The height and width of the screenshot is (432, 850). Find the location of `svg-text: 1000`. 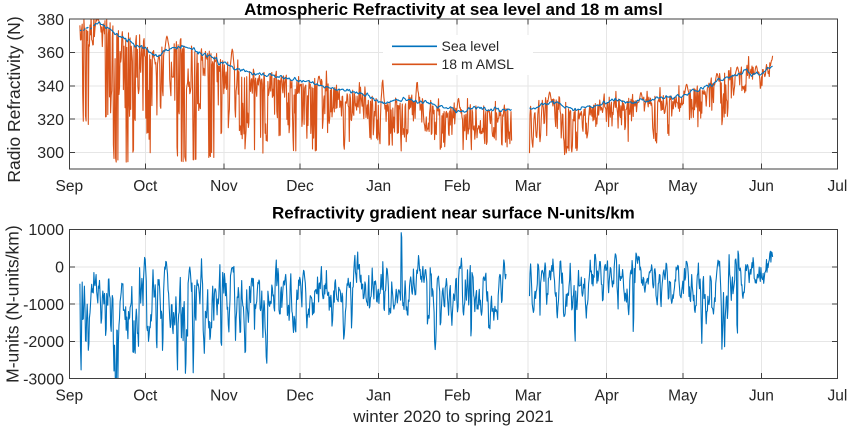

svg-text: 1000 is located at coordinates (46, 230).